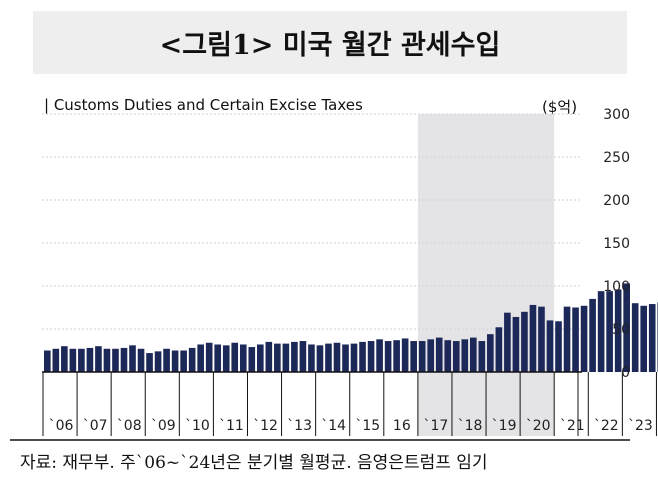  Describe the element at coordinates (95, 426) in the screenshot. I see `x-tick-label: `07` at that location.